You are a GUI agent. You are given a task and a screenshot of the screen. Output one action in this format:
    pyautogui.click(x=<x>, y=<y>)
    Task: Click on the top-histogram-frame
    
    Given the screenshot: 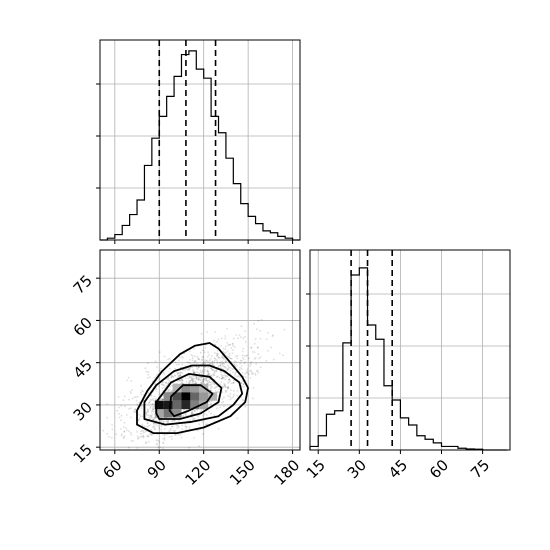 What is the action you would take?
    pyautogui.click(x=200, y=140)
    